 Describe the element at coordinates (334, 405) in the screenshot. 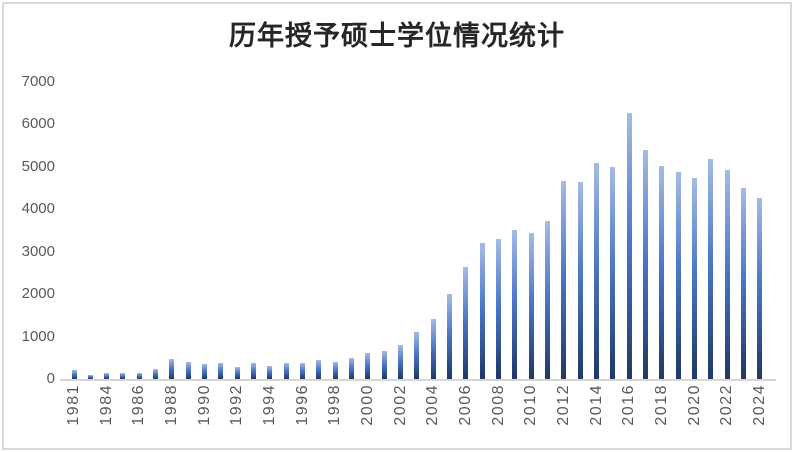

I see `x-tick-label: 1998` at that location.